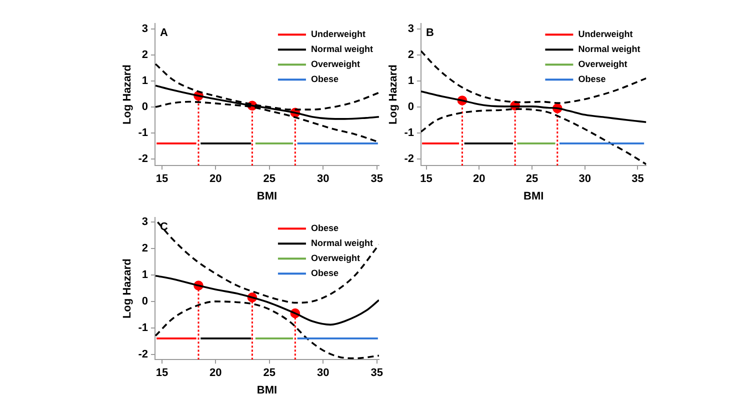 Image resolution: width=753 pixels, height=396 pixels. What do you see at coordinates (164, 33) in the screenshot?
I see `annotation: A` at bounding box center [164, 33].